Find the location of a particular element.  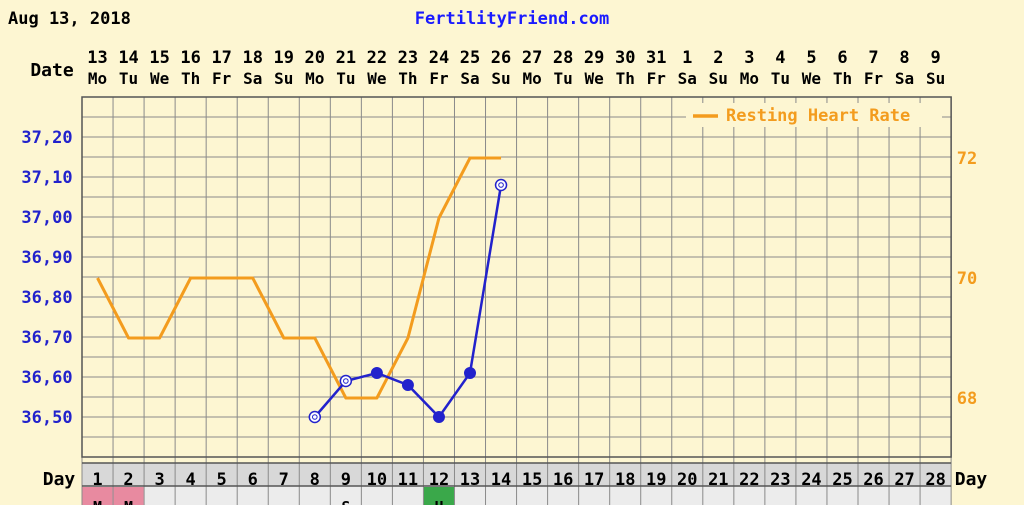

temperature-tick-label: 36,90 is located at coordinates (46, 258).